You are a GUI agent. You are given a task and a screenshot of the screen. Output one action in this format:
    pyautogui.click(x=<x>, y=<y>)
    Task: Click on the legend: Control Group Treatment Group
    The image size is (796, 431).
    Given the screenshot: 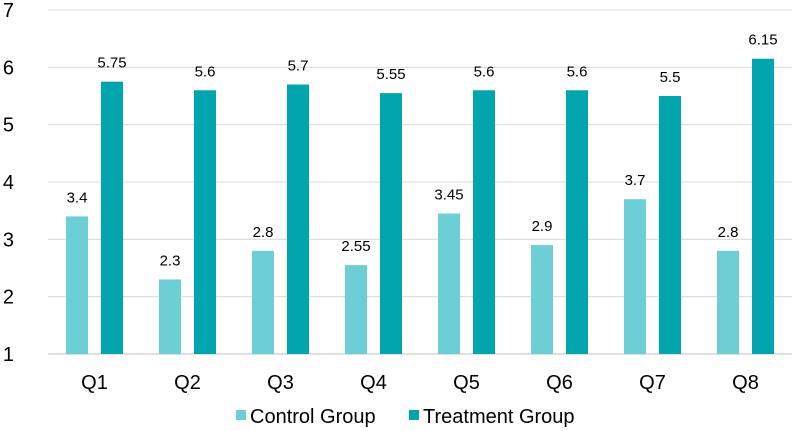 What is the action you would take?
    pyautogui.click(x=405, y=417)
    